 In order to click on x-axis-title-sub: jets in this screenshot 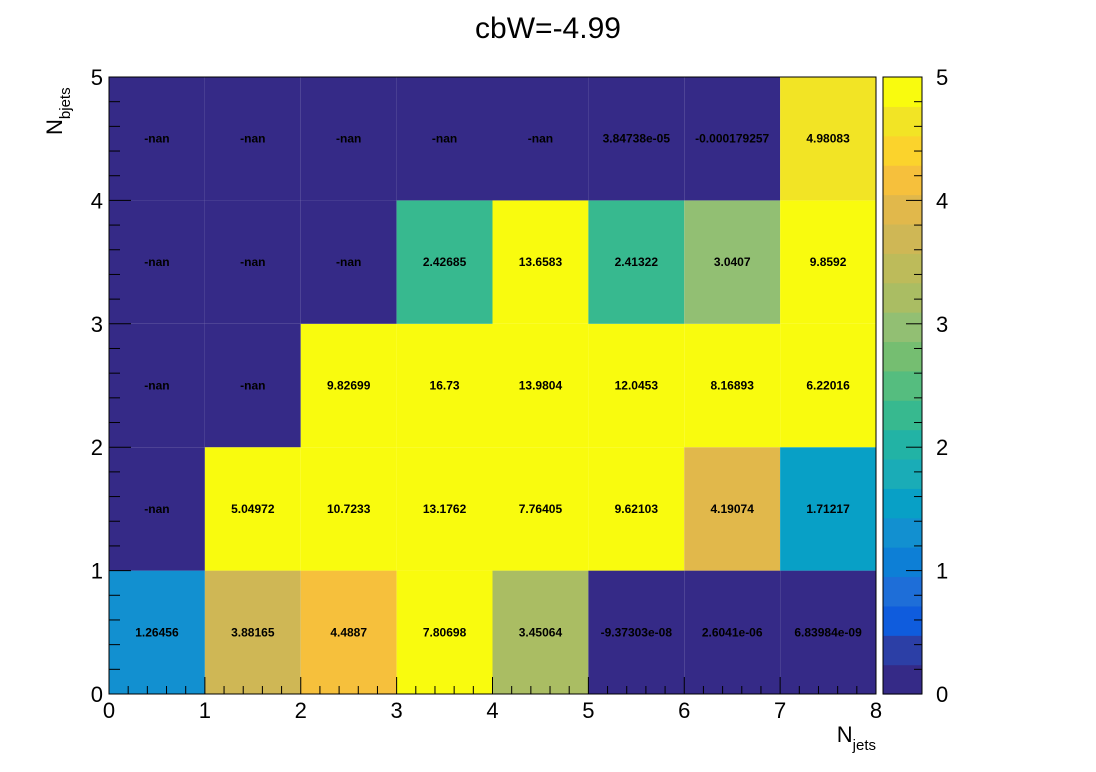, I will do `click(864, 745)`.